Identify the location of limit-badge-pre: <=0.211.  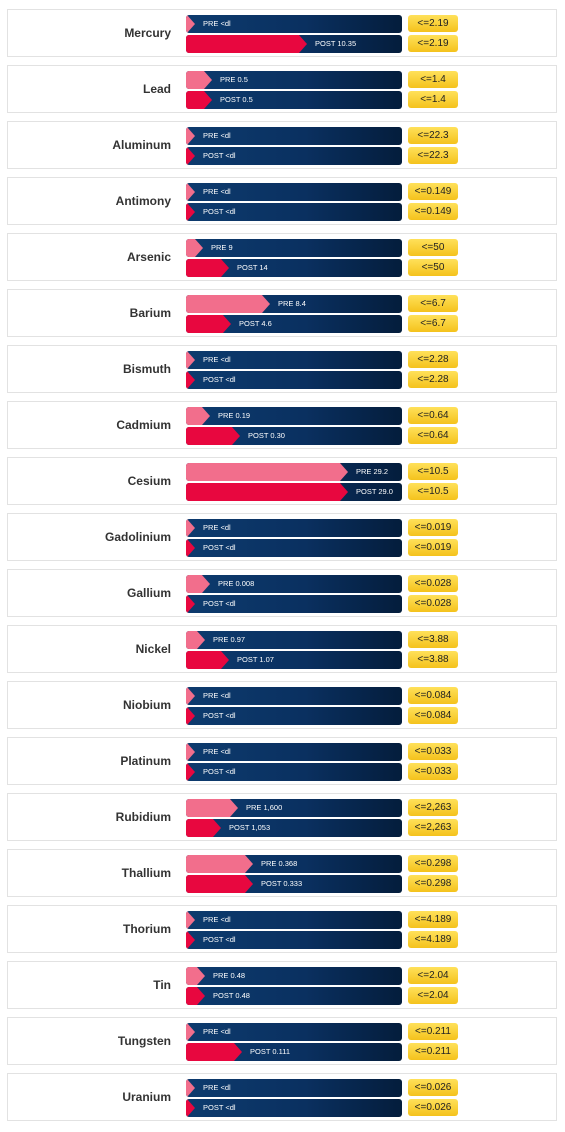
(433, 1031).